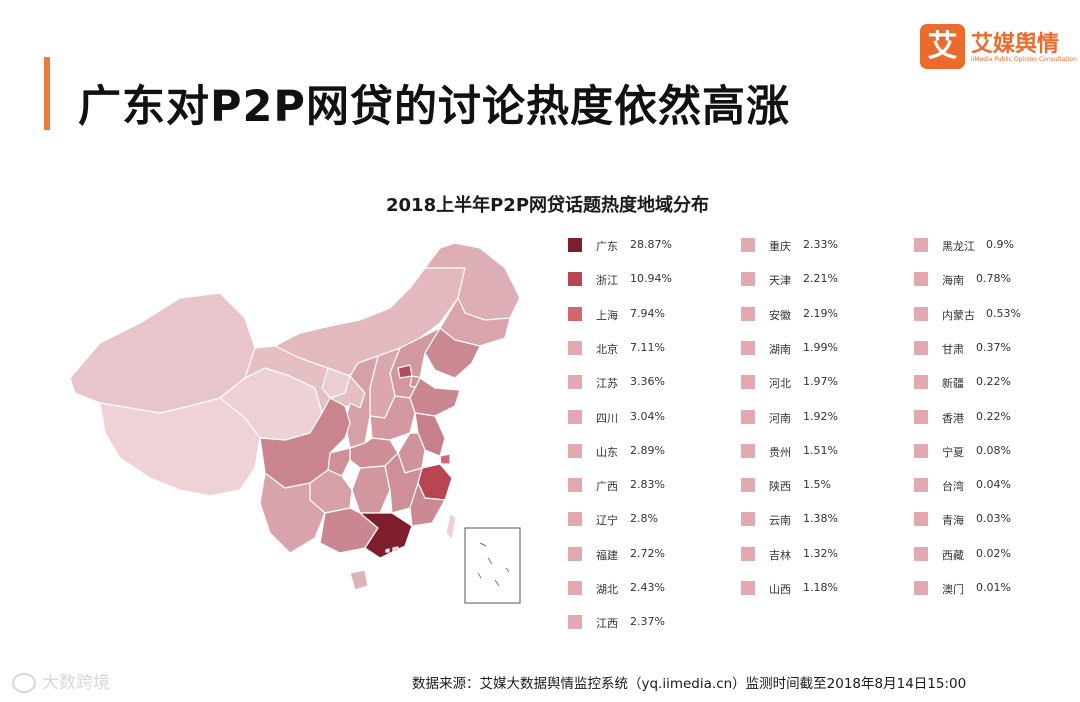 The height and width of the screenshot is (702, 1080). Describe the element at coordinates (953, 281) in the screenshot. I see `legend-region-name: 海南` at that location.